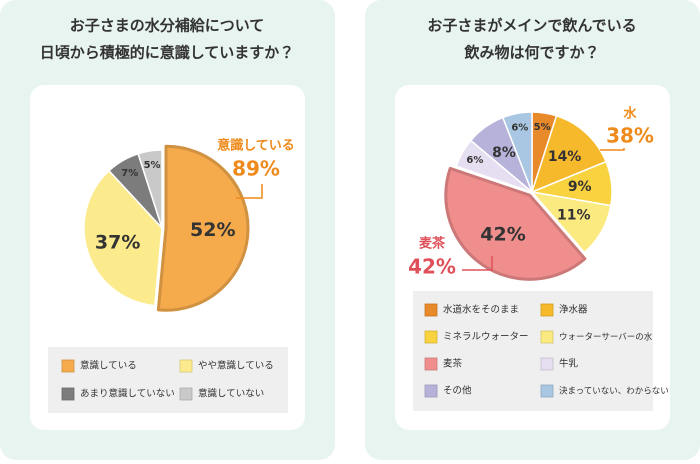  What do you see at coordinates (108, 366) in the screenshot?
I see `legend-label: 意識している` at bounding box center [108, 366].